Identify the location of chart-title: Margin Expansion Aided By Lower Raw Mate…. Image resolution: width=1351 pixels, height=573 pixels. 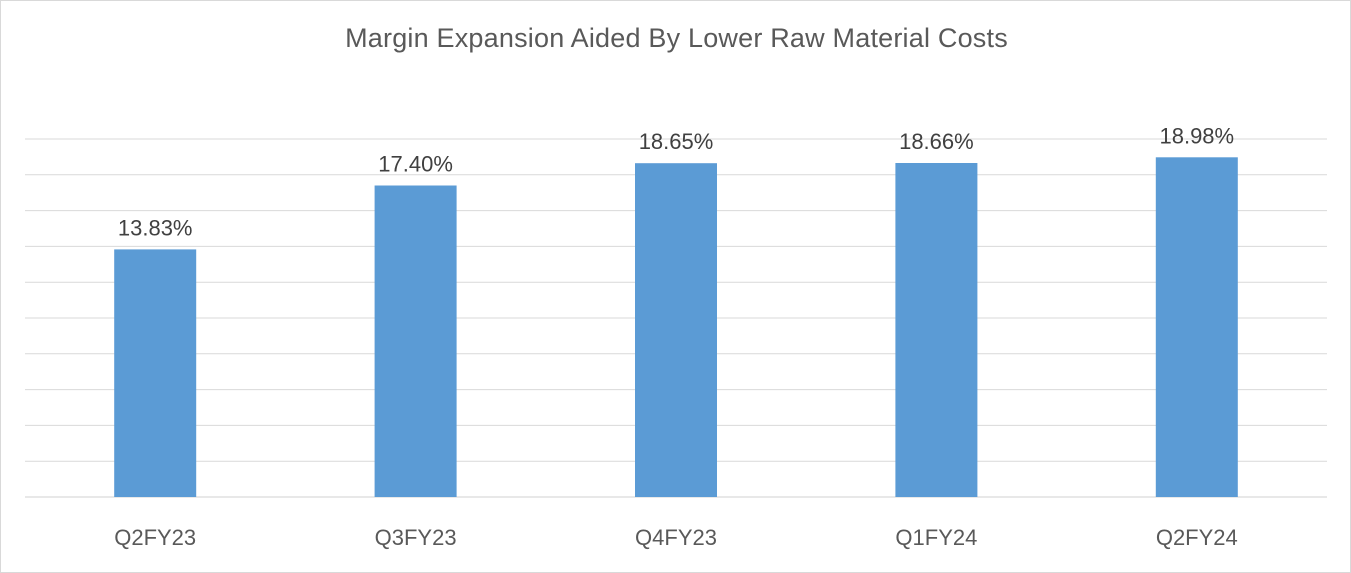
(676, 38).